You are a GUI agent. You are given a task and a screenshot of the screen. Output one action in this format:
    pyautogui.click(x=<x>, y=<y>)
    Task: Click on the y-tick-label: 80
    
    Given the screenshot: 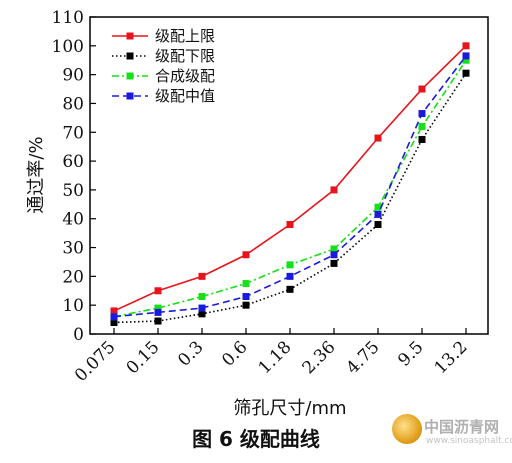 What is the action you would take?
    pyautogui.click(x=73, y=104)
    